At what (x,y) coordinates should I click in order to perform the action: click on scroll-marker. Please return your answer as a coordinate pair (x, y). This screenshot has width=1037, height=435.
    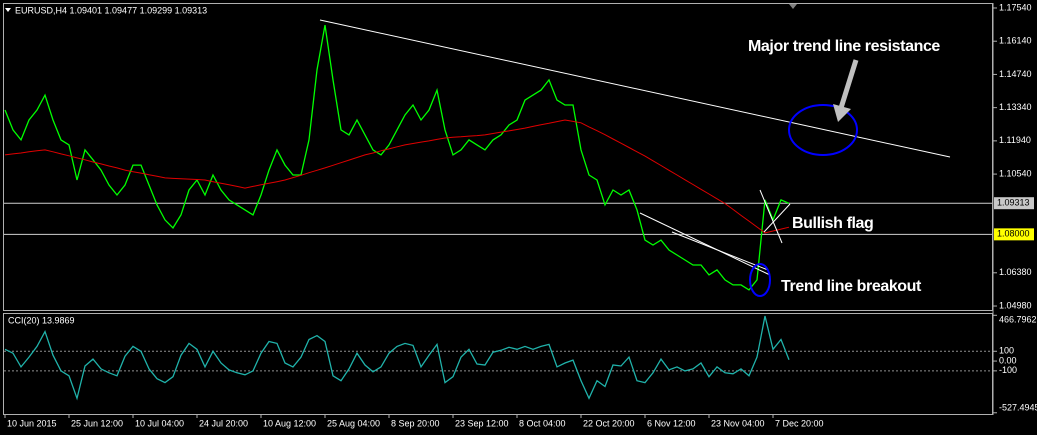
    Looking at the image, I should click on (793, 6).